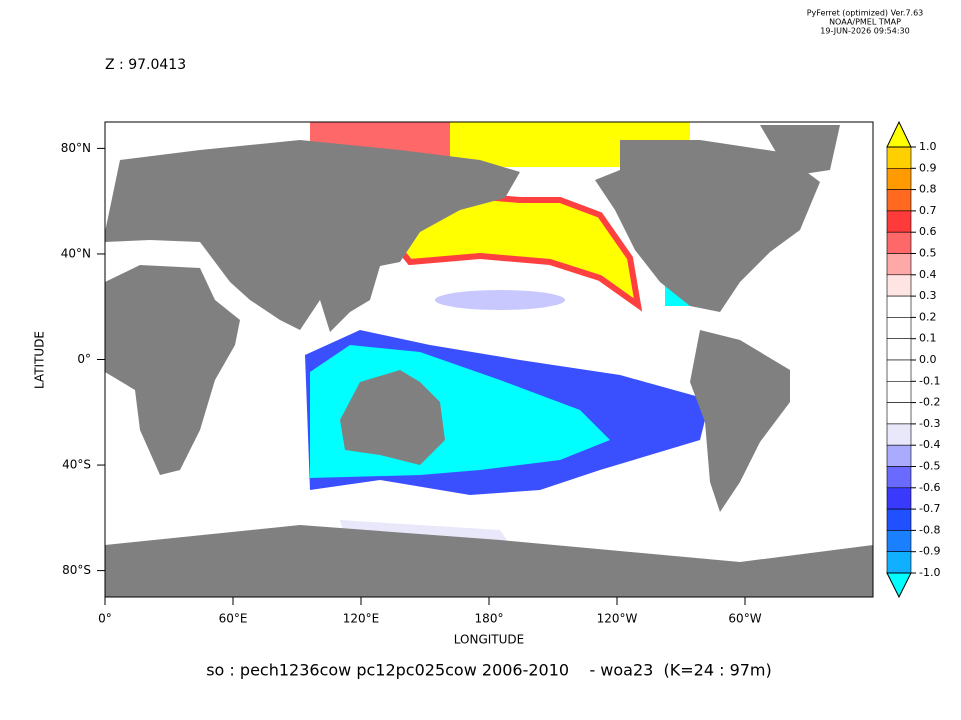 The width and height of the screenshot is (961, 720). Describe the element at coordinates (172, 370) in the screenshot. I see `africa` at that location.